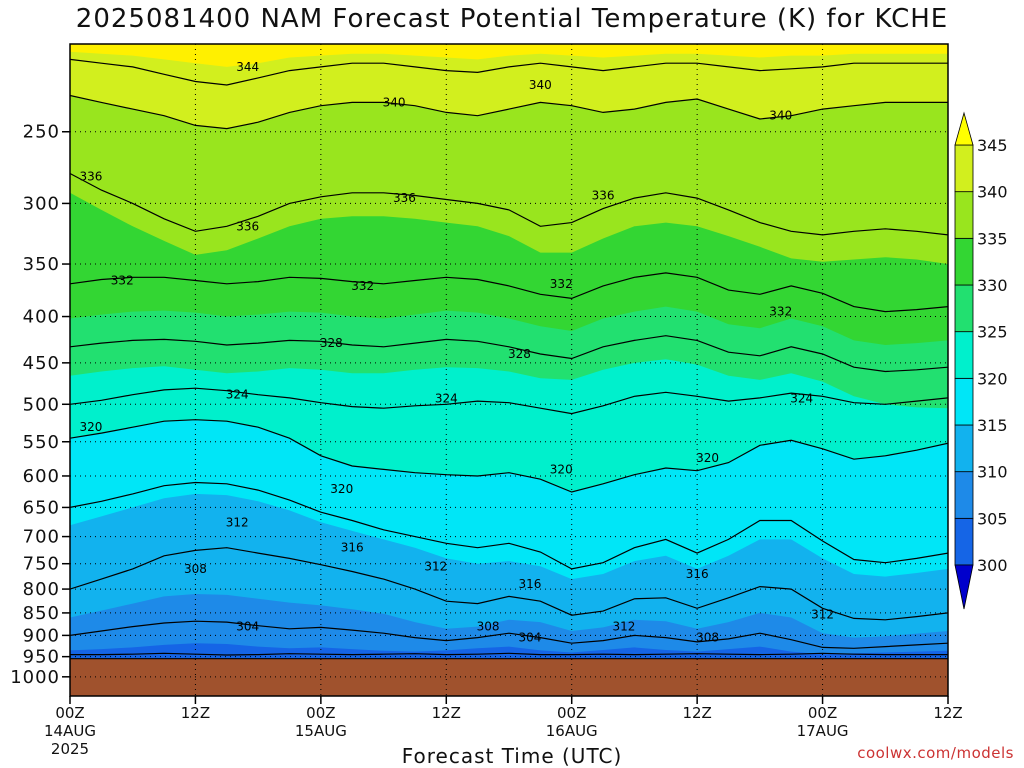 The image size is (1024, 768). I want to click on colorbar-label: 315, so click(992, 425).